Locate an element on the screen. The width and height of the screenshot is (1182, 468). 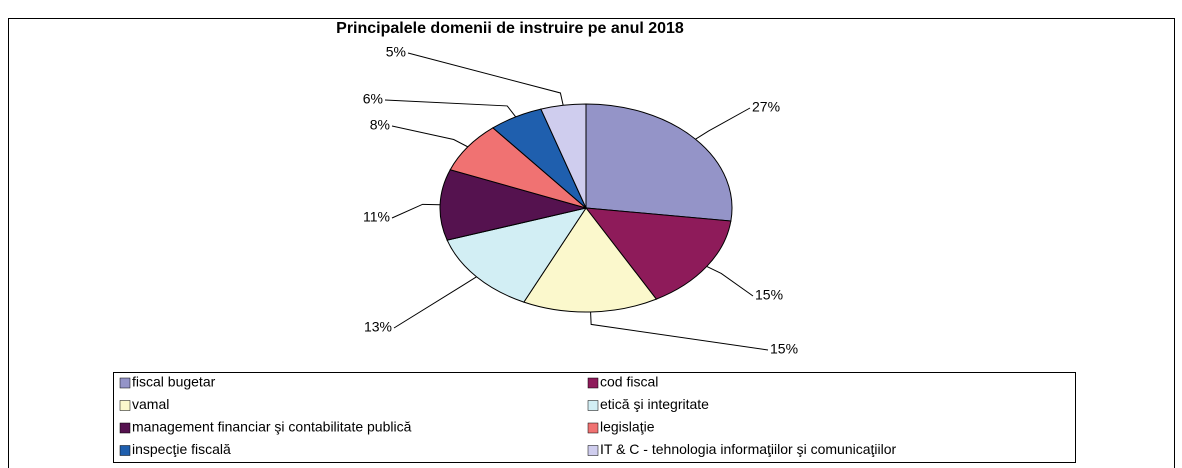
legend-label: vamal is located at coordinates (150, 404).